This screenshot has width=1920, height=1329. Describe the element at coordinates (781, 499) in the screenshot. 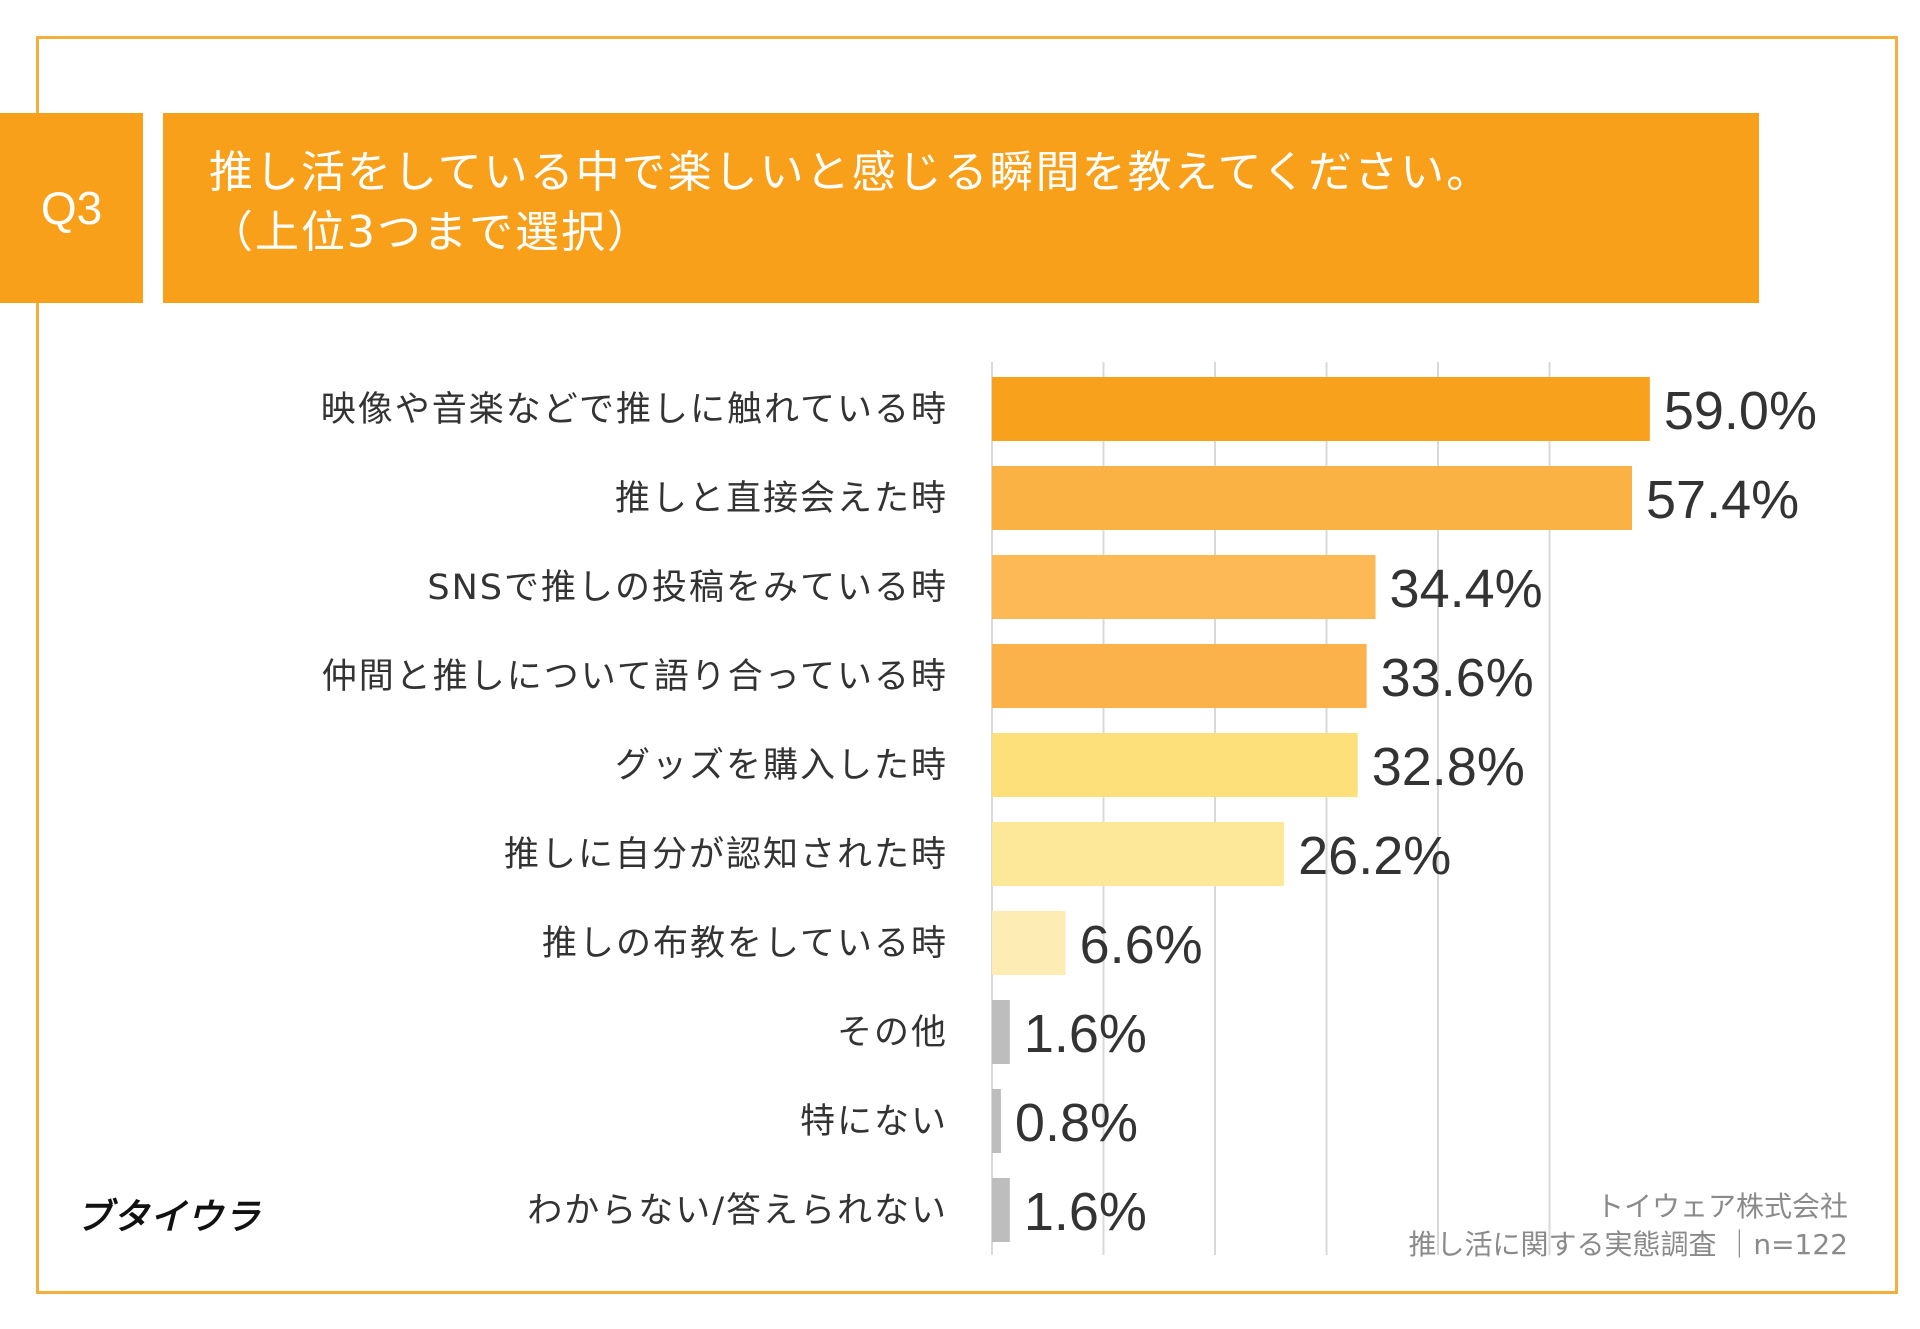

I see `category-label: 推しと直接会えた時` at that location.